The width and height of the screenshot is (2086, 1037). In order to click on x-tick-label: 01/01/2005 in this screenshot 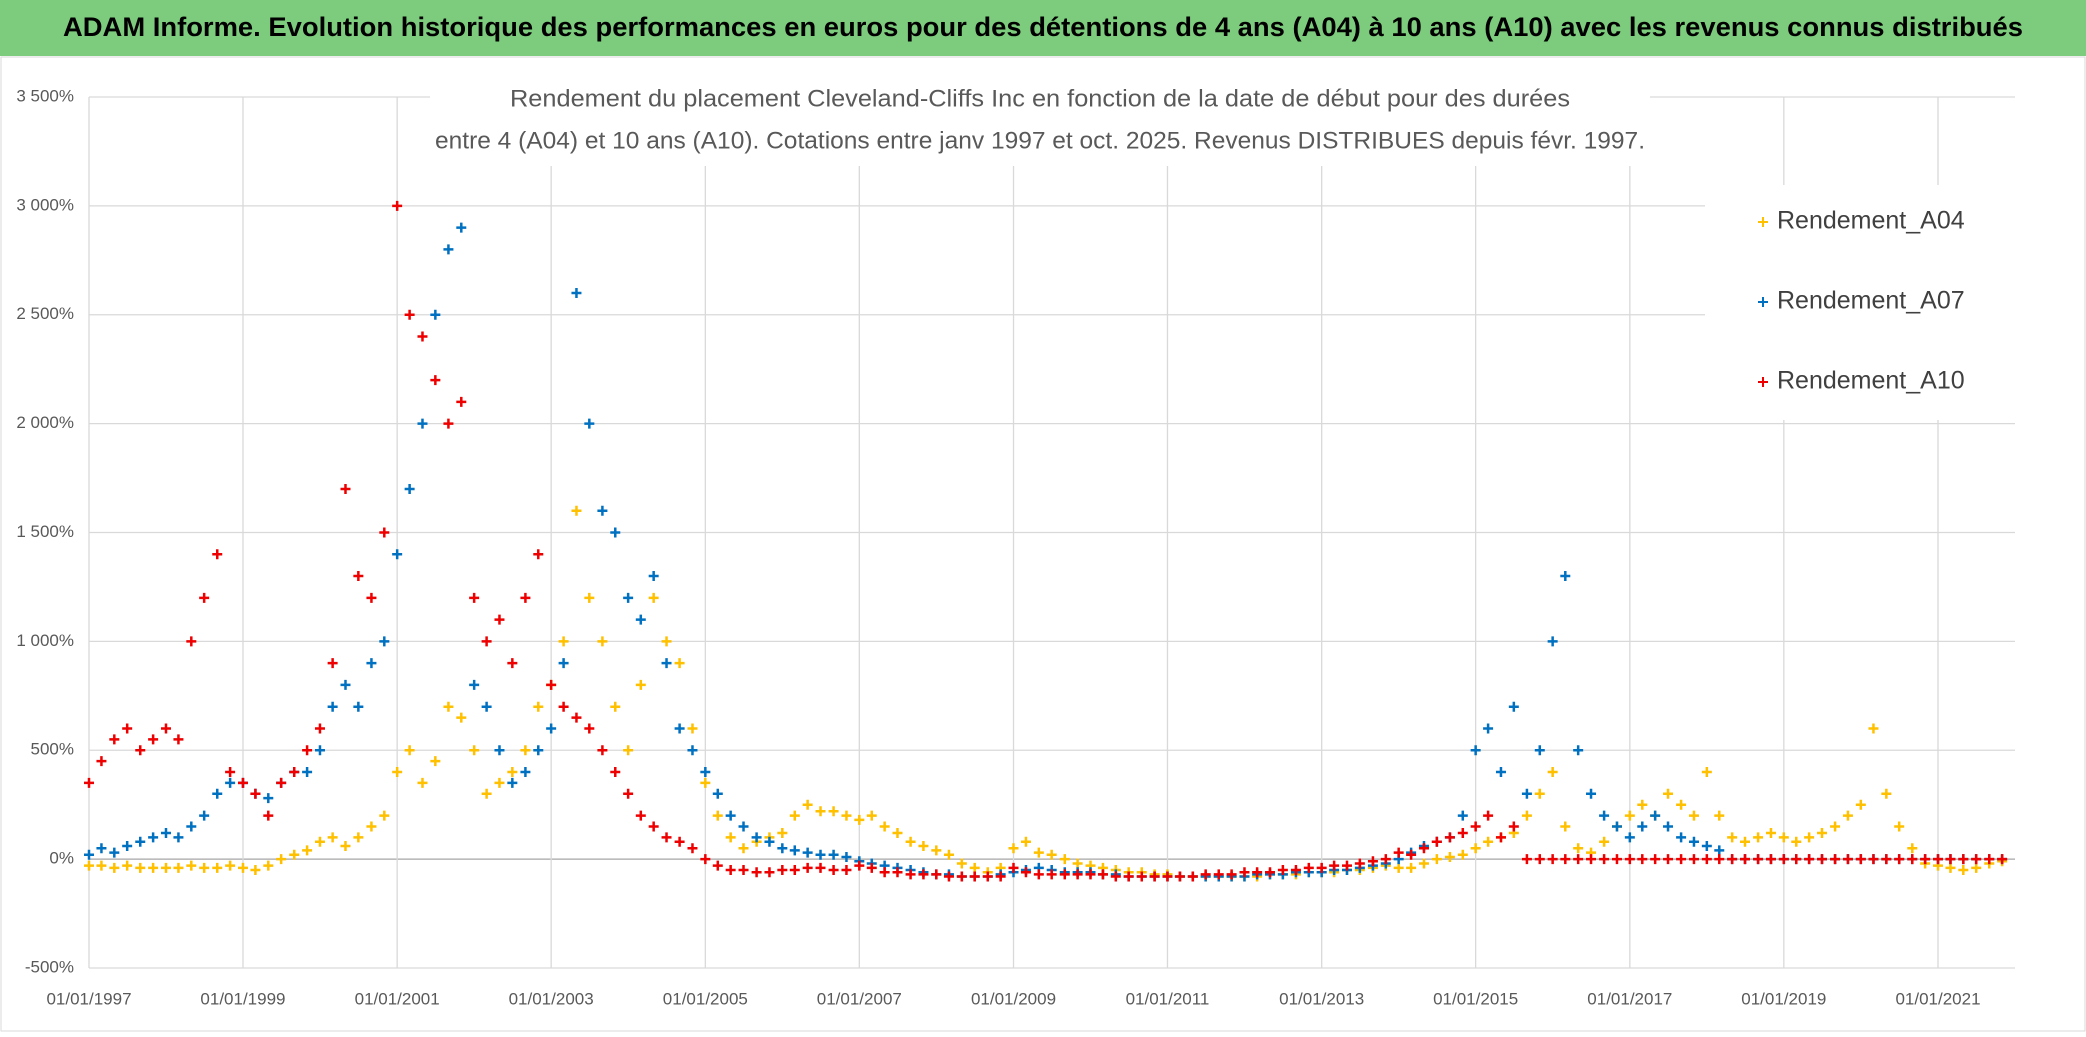, I will do `click(705, 998)`.